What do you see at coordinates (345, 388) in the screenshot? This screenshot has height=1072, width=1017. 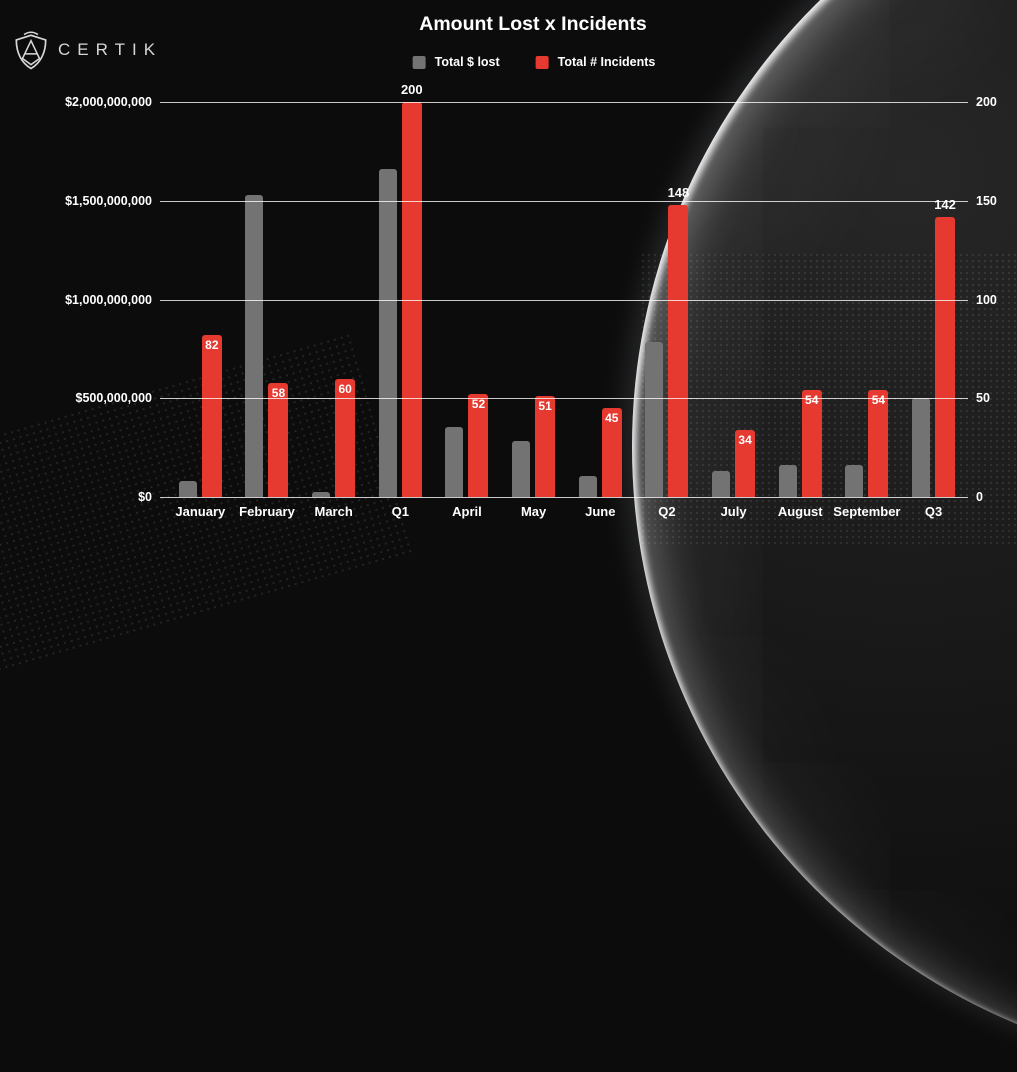 I see `incident-value-label: 60` at bounding box center [345, 388].